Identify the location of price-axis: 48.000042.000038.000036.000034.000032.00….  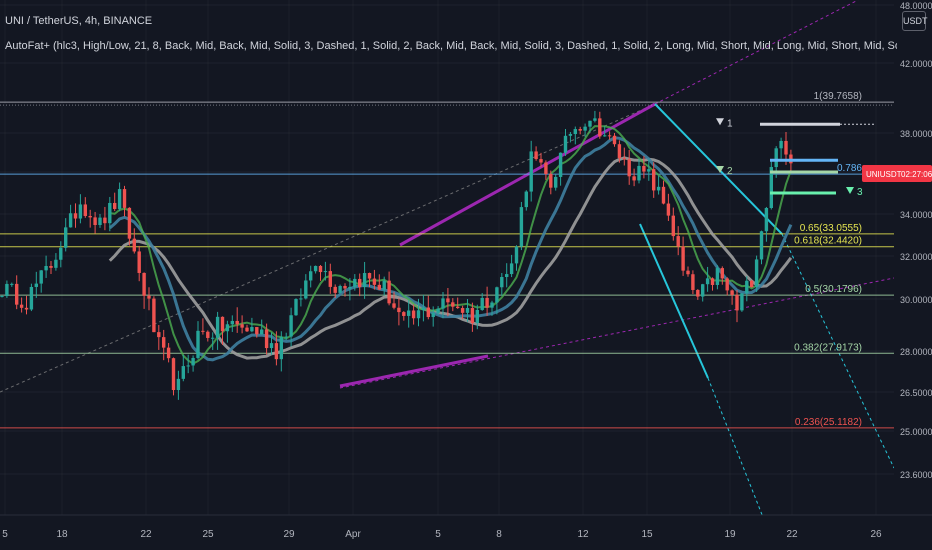
(897, 275).